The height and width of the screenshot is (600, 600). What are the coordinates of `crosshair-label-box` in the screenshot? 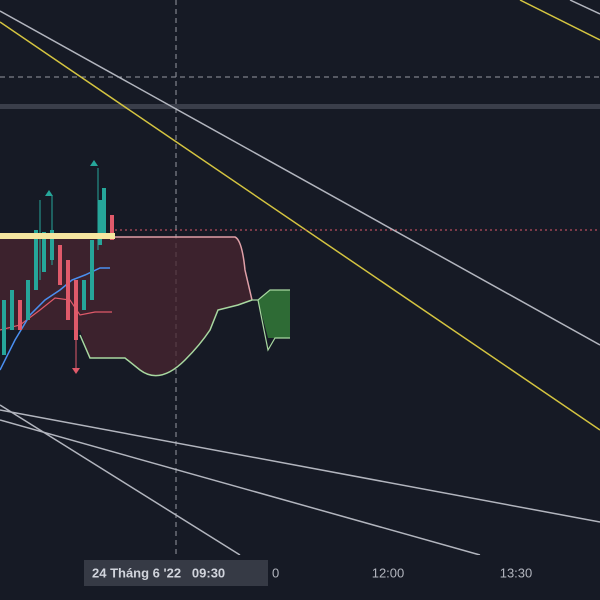 It's located at (176, 573).